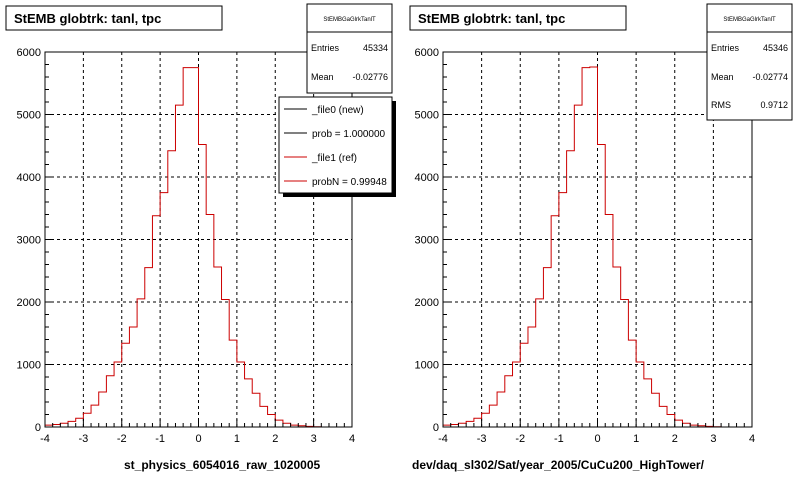 This screenshot has height=480, width=800. What do you see at coordinates (334, 158) in the screenshot?
I see `legend-label: _file1 (ref)` at bounding box center [334, 158].